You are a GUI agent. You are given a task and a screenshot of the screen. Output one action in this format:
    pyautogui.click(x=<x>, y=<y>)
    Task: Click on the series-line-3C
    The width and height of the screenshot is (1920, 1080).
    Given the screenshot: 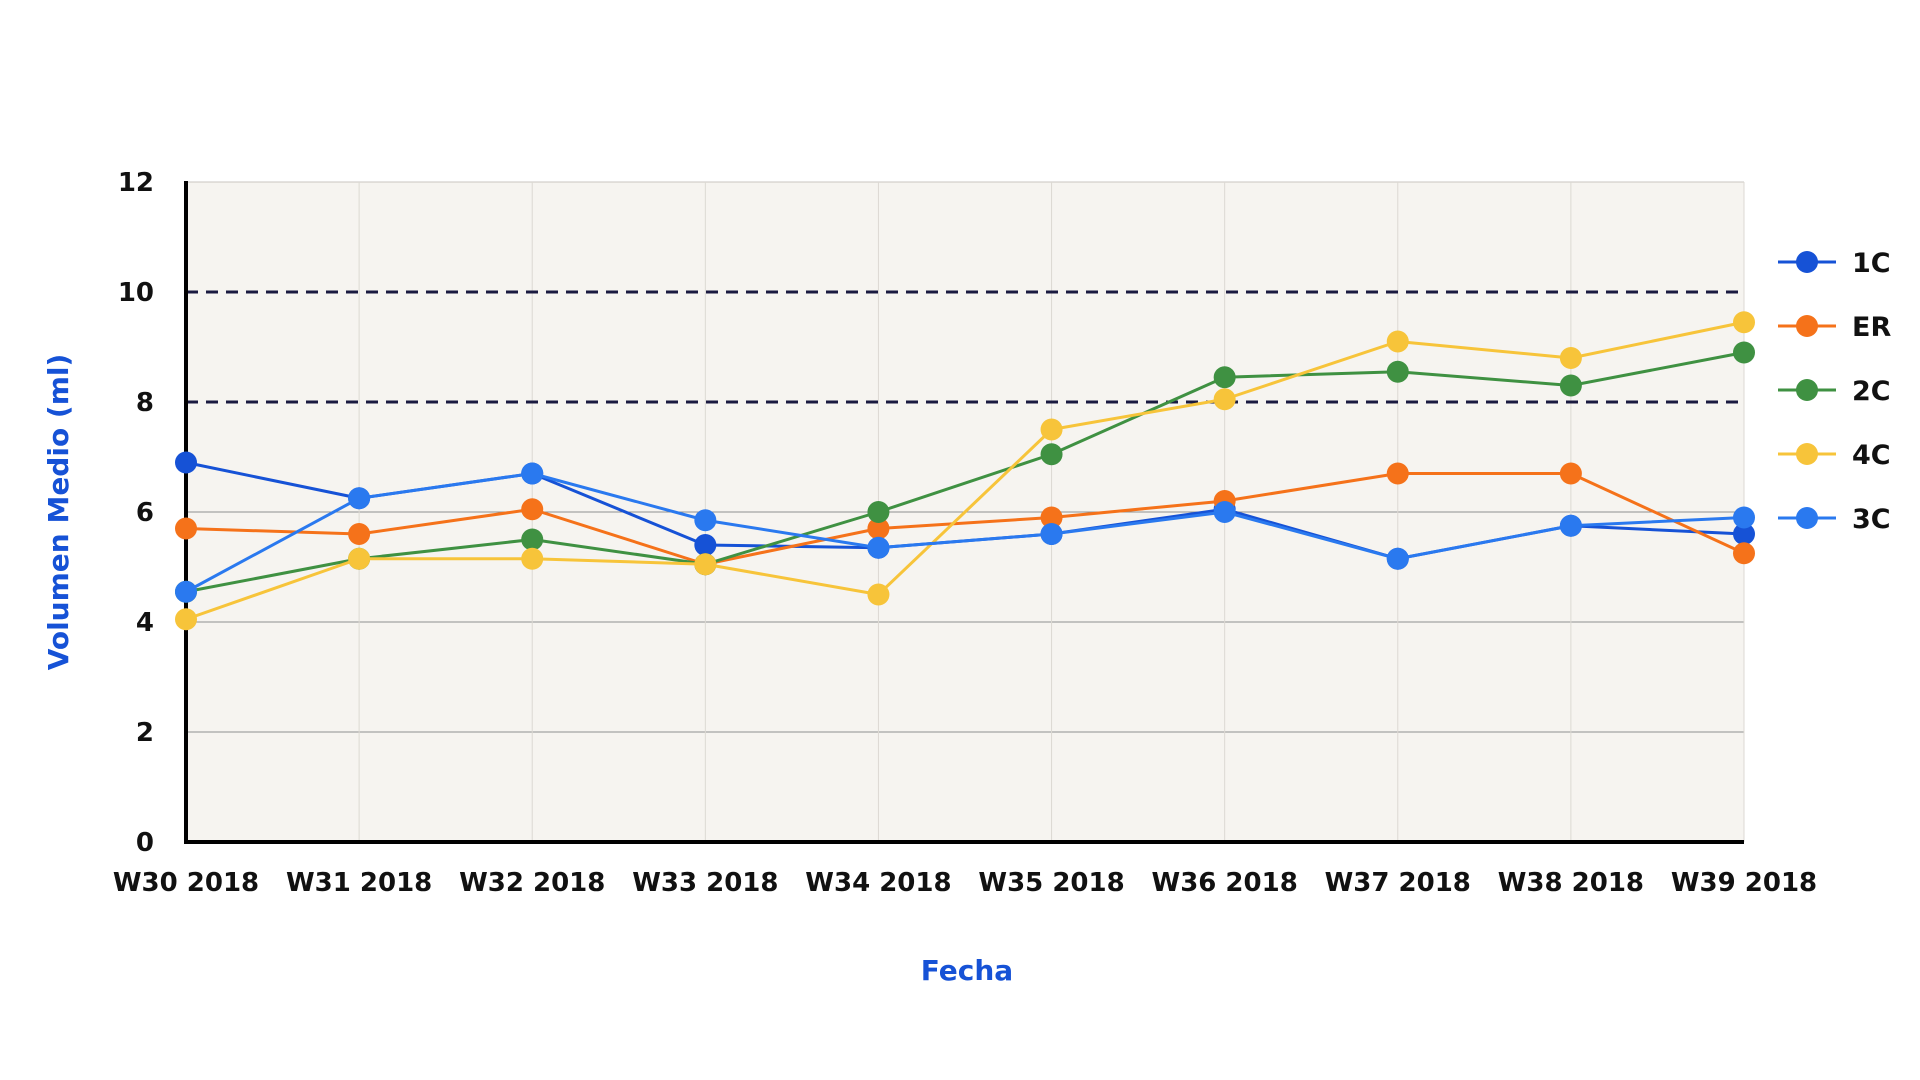 What is the action you would take?
    pyautogui.click(x=965, y=533)
    